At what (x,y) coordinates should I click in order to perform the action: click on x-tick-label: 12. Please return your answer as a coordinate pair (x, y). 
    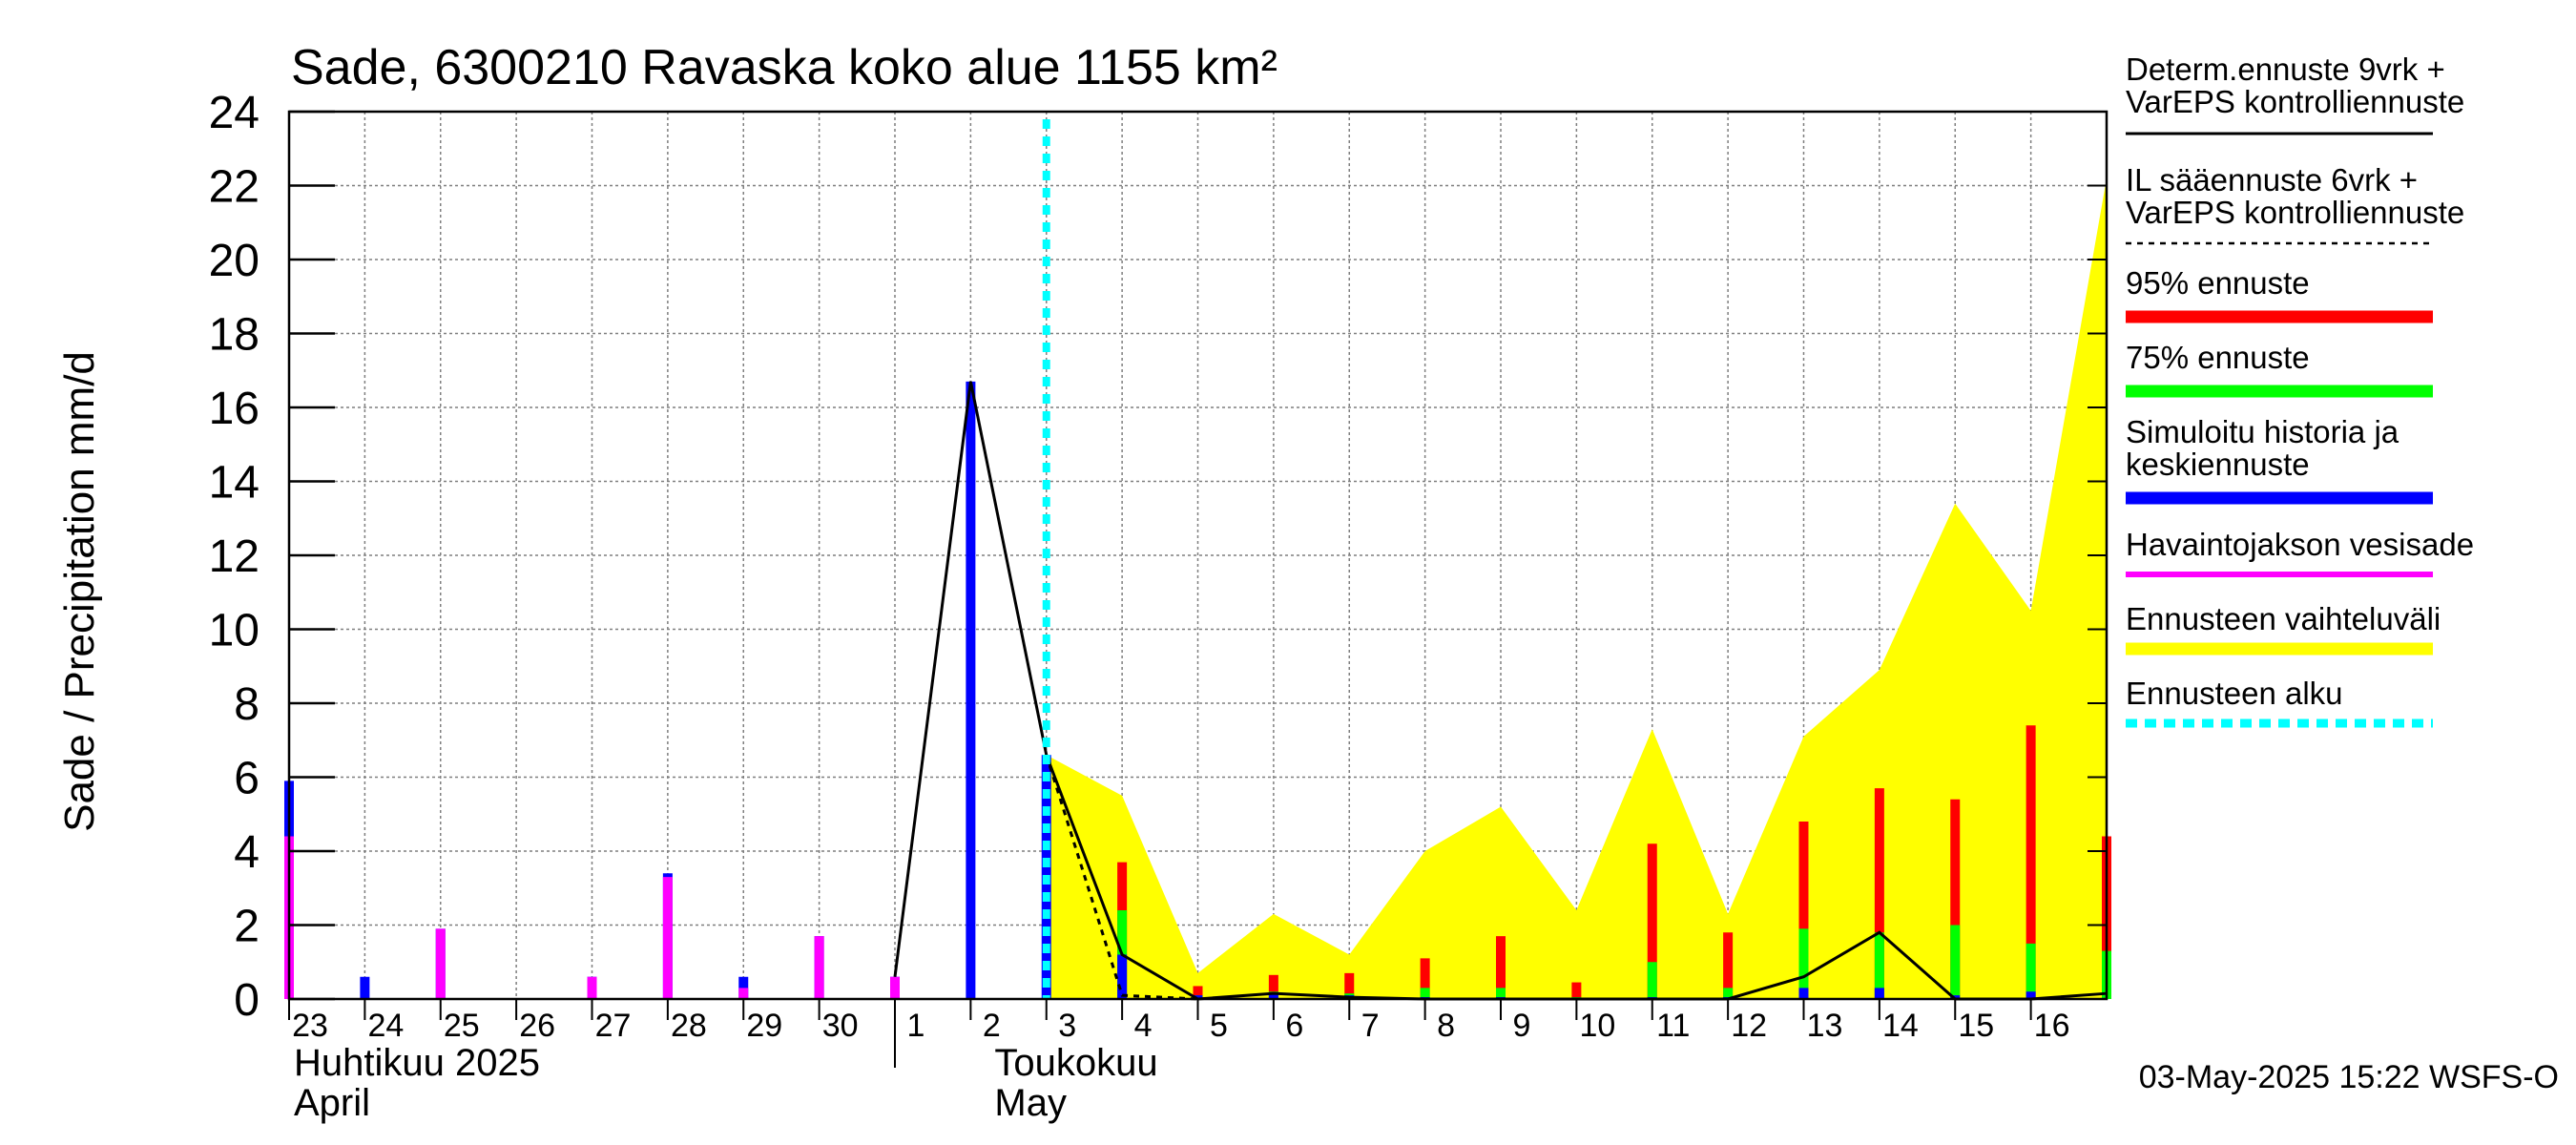
    Looking at the image, I should click on (1749, 1026).